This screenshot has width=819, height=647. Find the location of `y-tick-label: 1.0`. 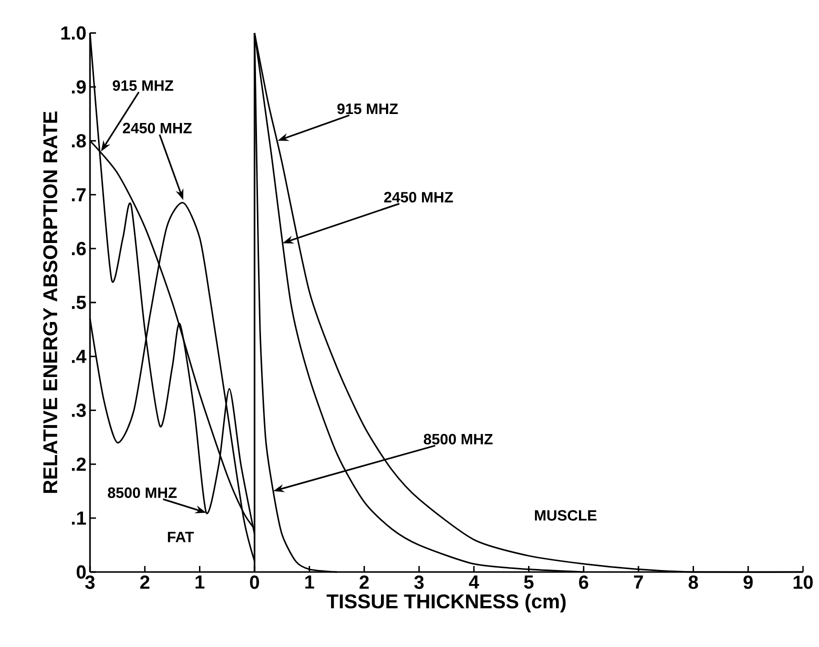

y-tick-label: 1.0 is located at coordinates (73, 33).